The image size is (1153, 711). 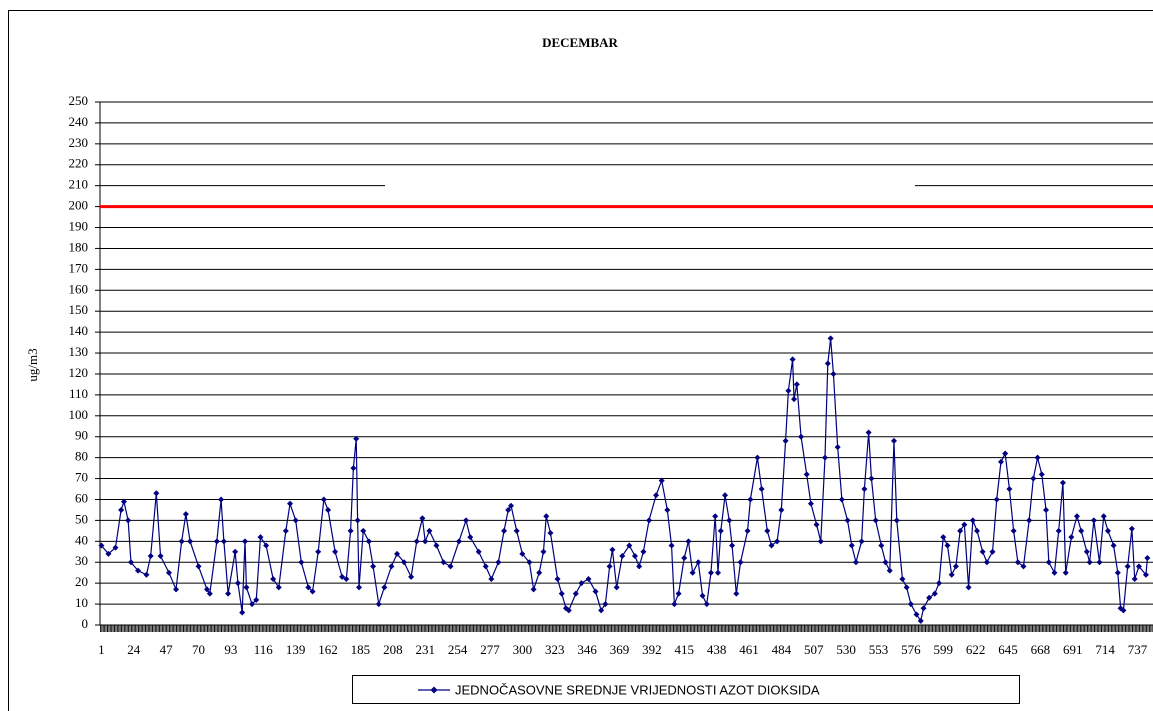 What do you see at coordinates (684, 649) in the screenshot?
I see `x-tick-label: 415` at bounding box center [684, 649].